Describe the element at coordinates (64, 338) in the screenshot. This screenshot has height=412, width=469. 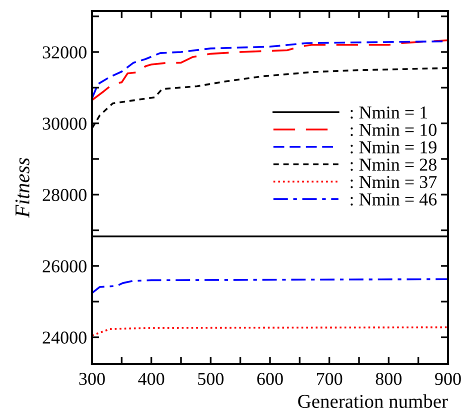
I see `y-tick-label: 24000` at that location.